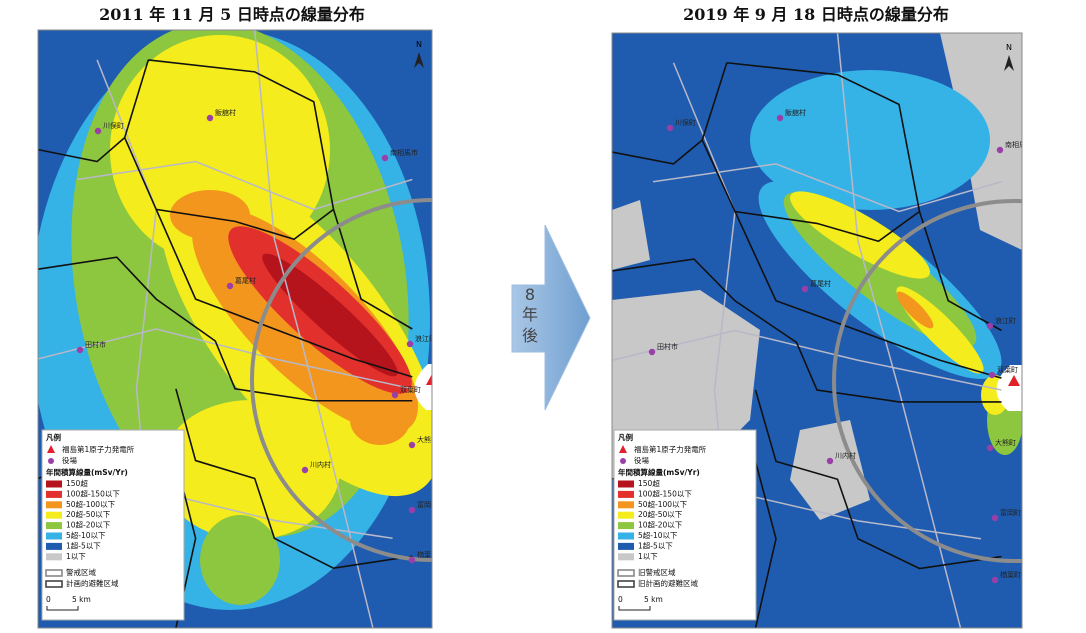 This screenshot has height=633, width=1086. Describe the element at coordinates (53, 437) in the screenshot. I see `legend-title: 凡例` at that location.